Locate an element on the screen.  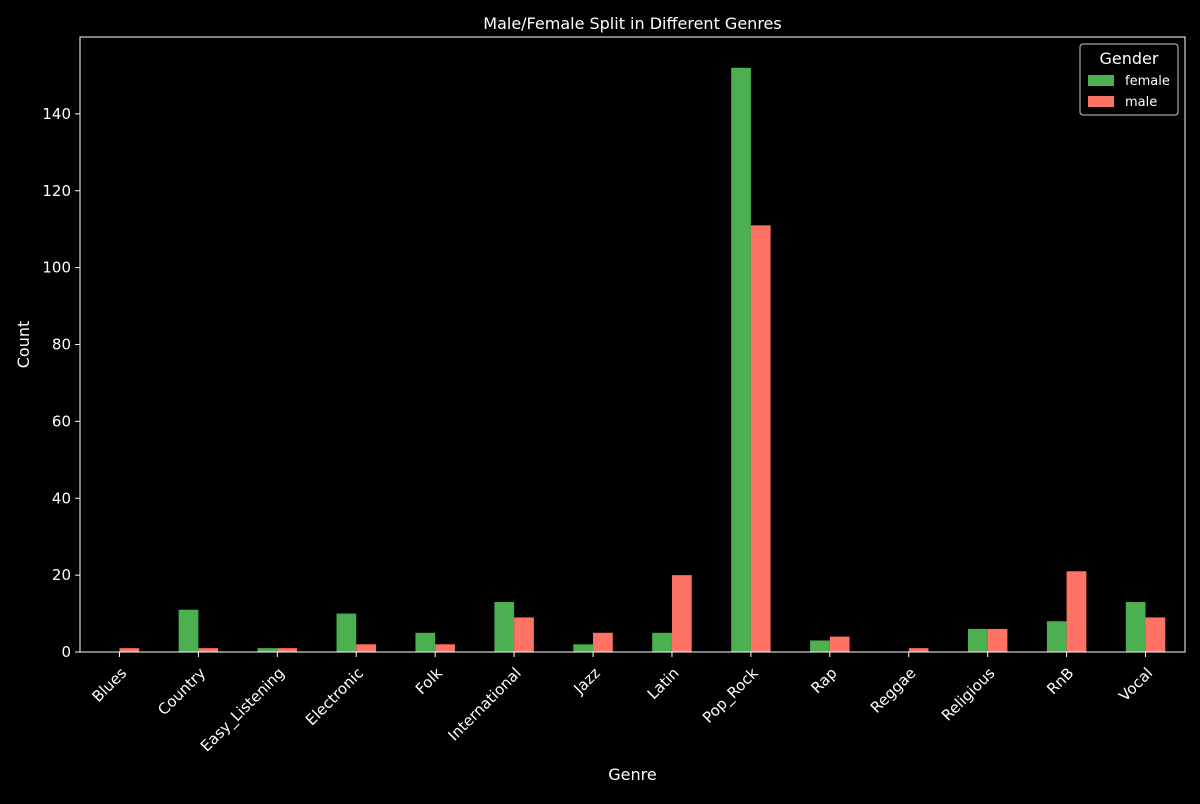
legend-label-female: female is located at coordinates (1147, 81).